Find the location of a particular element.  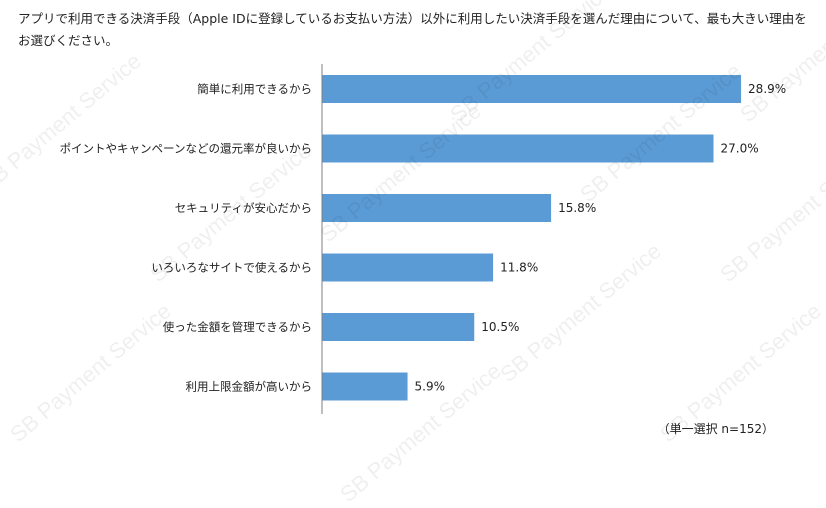

value-label: 28.9% is located at coordinates (767, 89).